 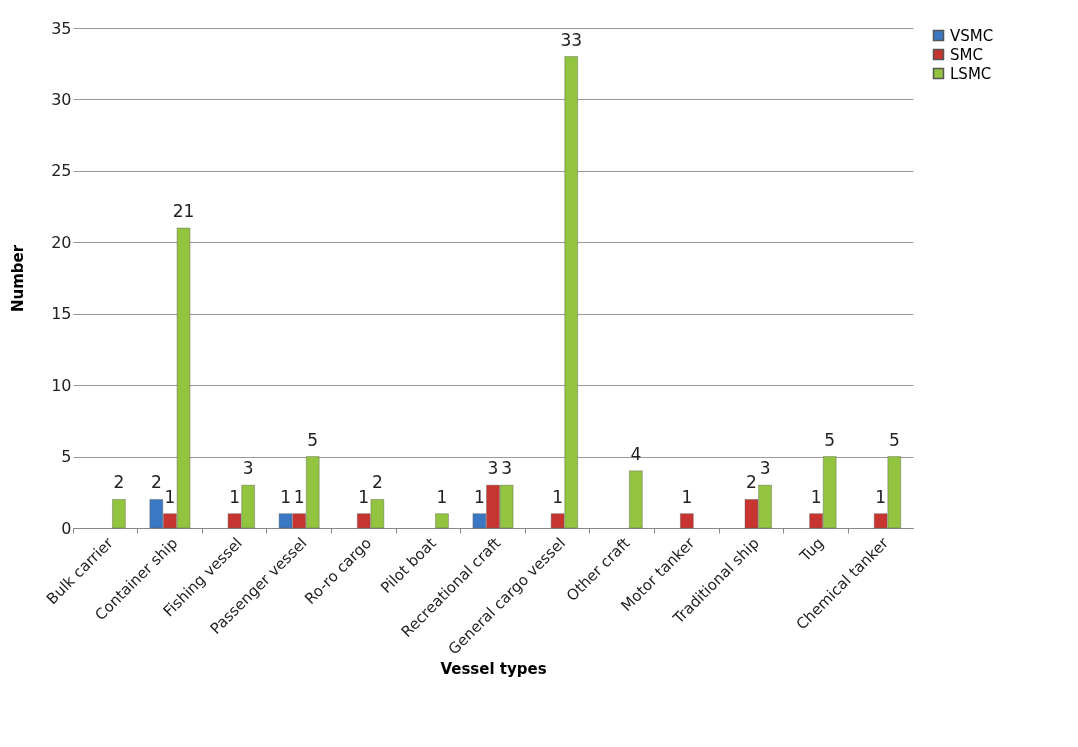 I want to click on data-label: 21, so click(x=183, y=211).